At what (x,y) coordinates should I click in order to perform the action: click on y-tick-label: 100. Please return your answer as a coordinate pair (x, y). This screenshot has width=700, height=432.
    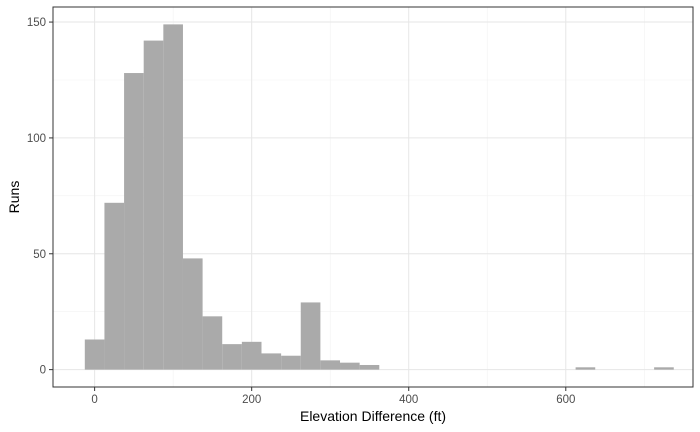
    Looking at the image, I should click on (36, 139).